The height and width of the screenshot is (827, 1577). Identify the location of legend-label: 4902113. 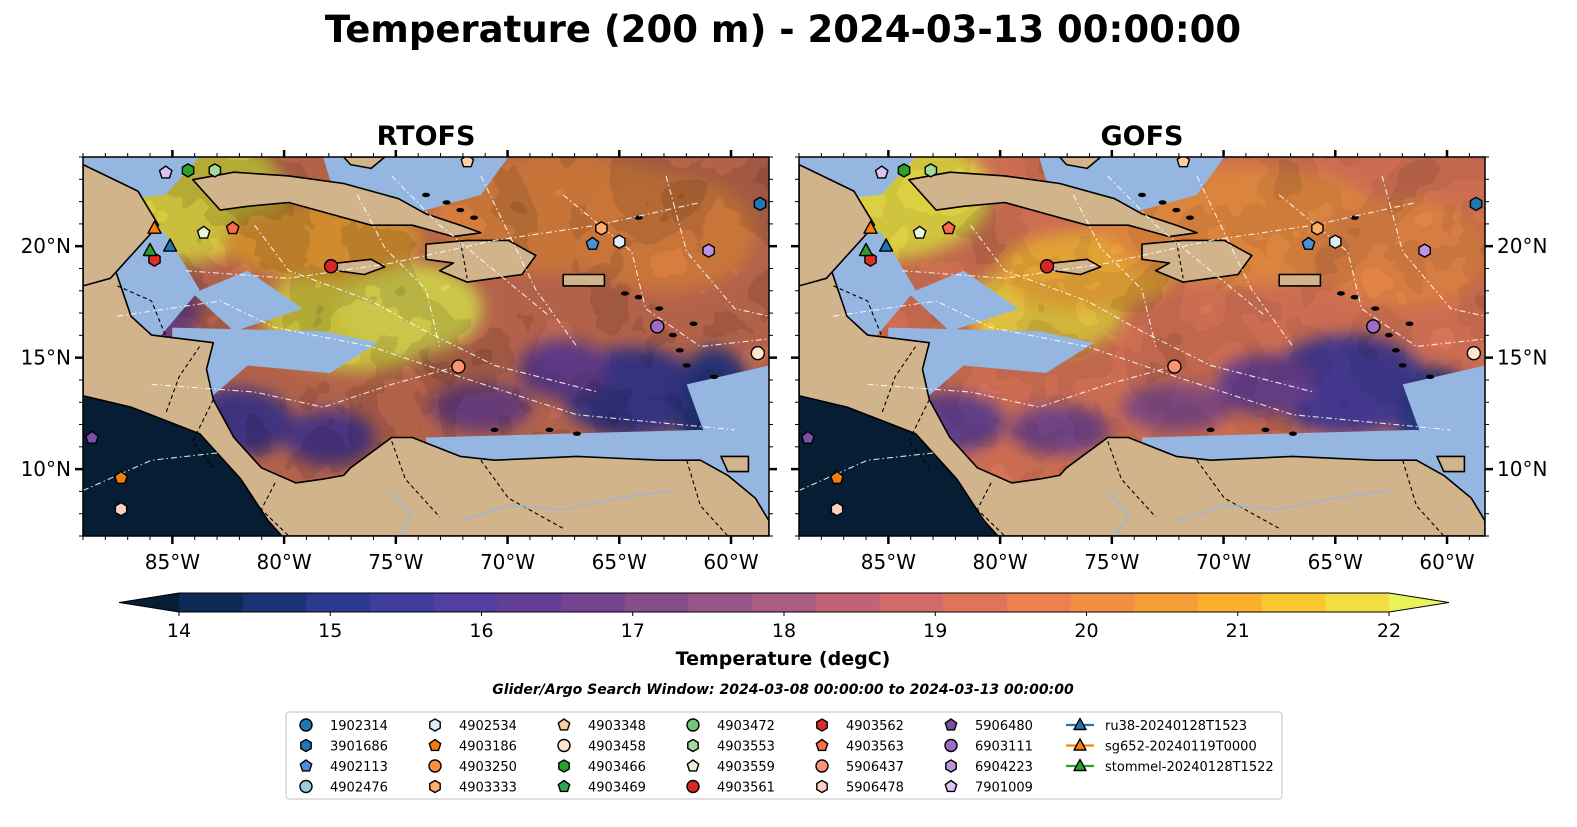
(359, 767).